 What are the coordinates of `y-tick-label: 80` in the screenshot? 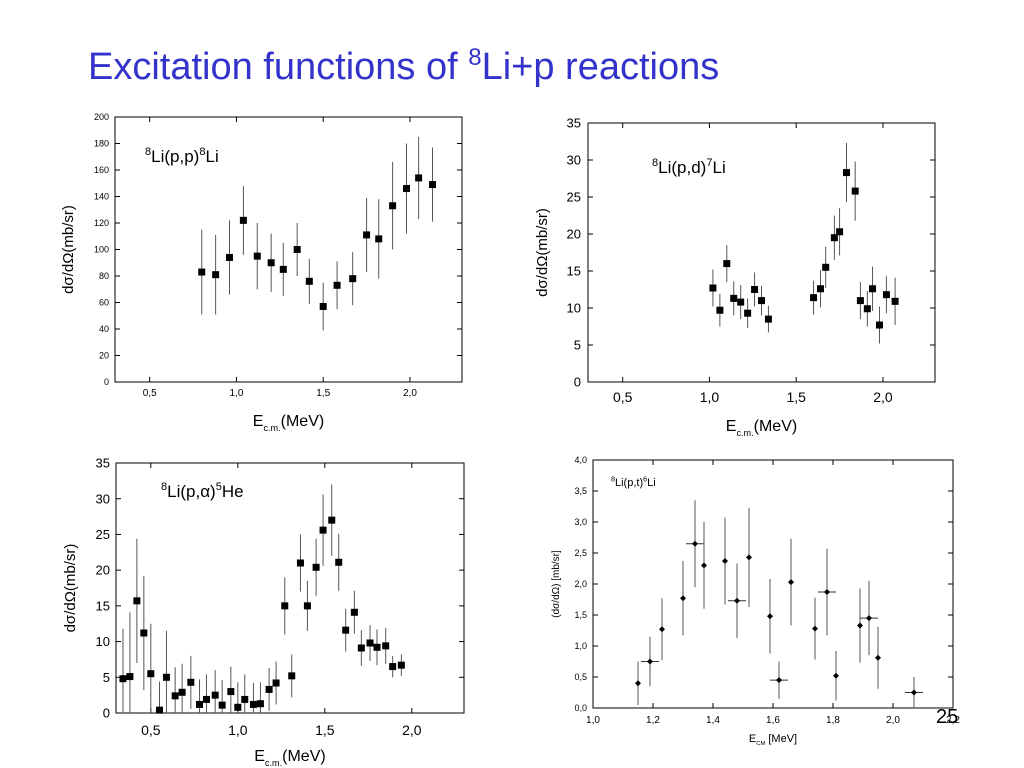 It's located at (104, 276).